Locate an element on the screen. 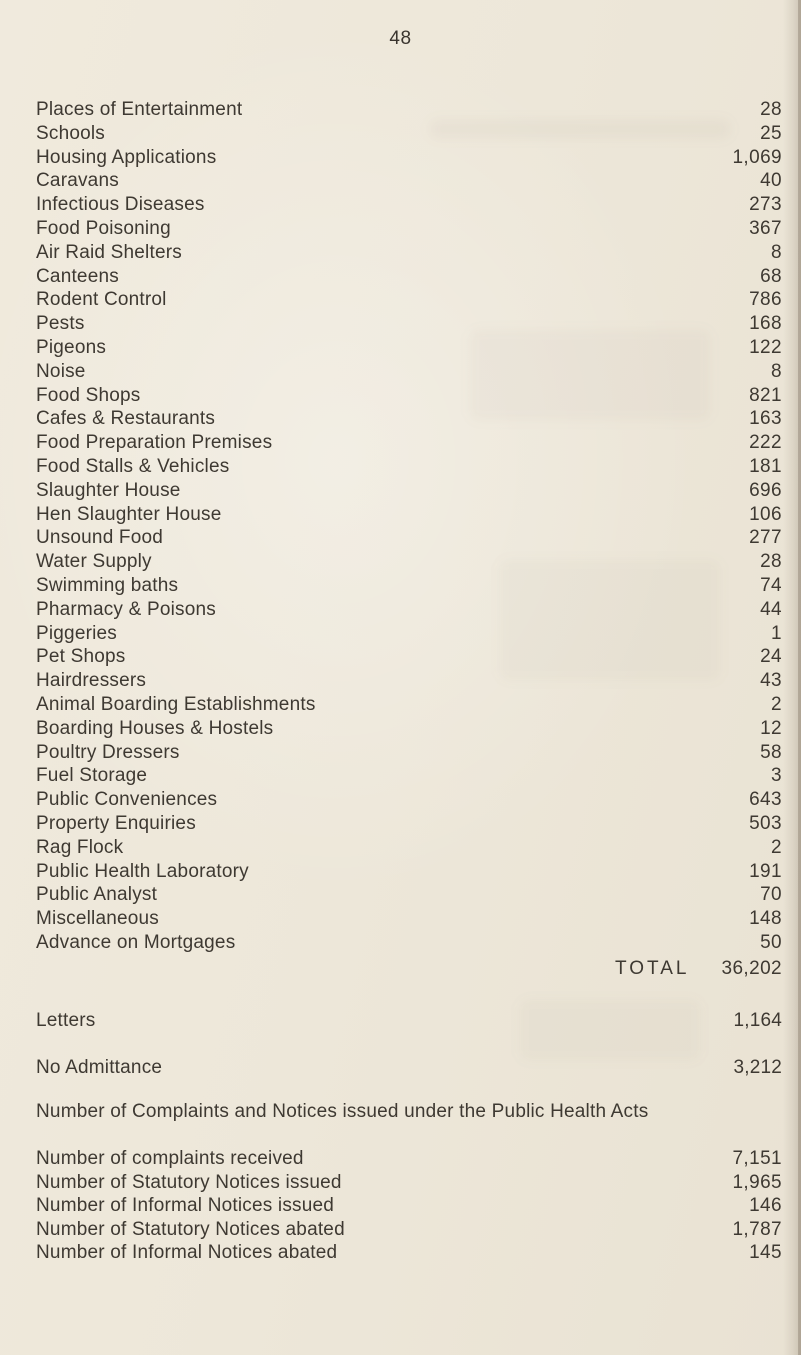  item-value: 8 is located at coordinates (776, 252).